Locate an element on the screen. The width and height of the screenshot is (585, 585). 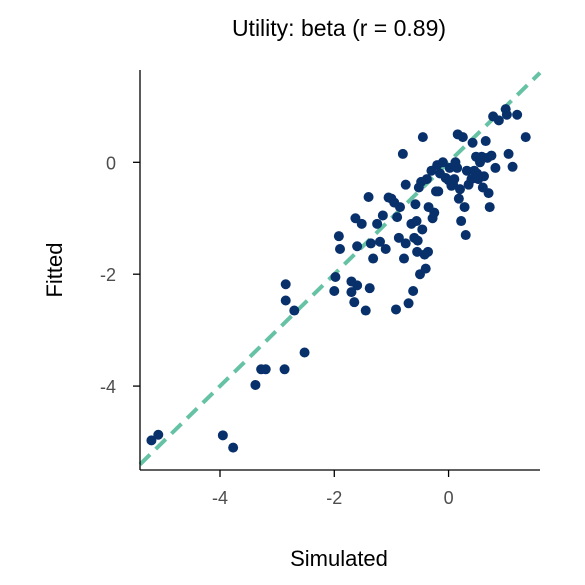
y-tick-label: -4 is located at coordinates (108, 387).